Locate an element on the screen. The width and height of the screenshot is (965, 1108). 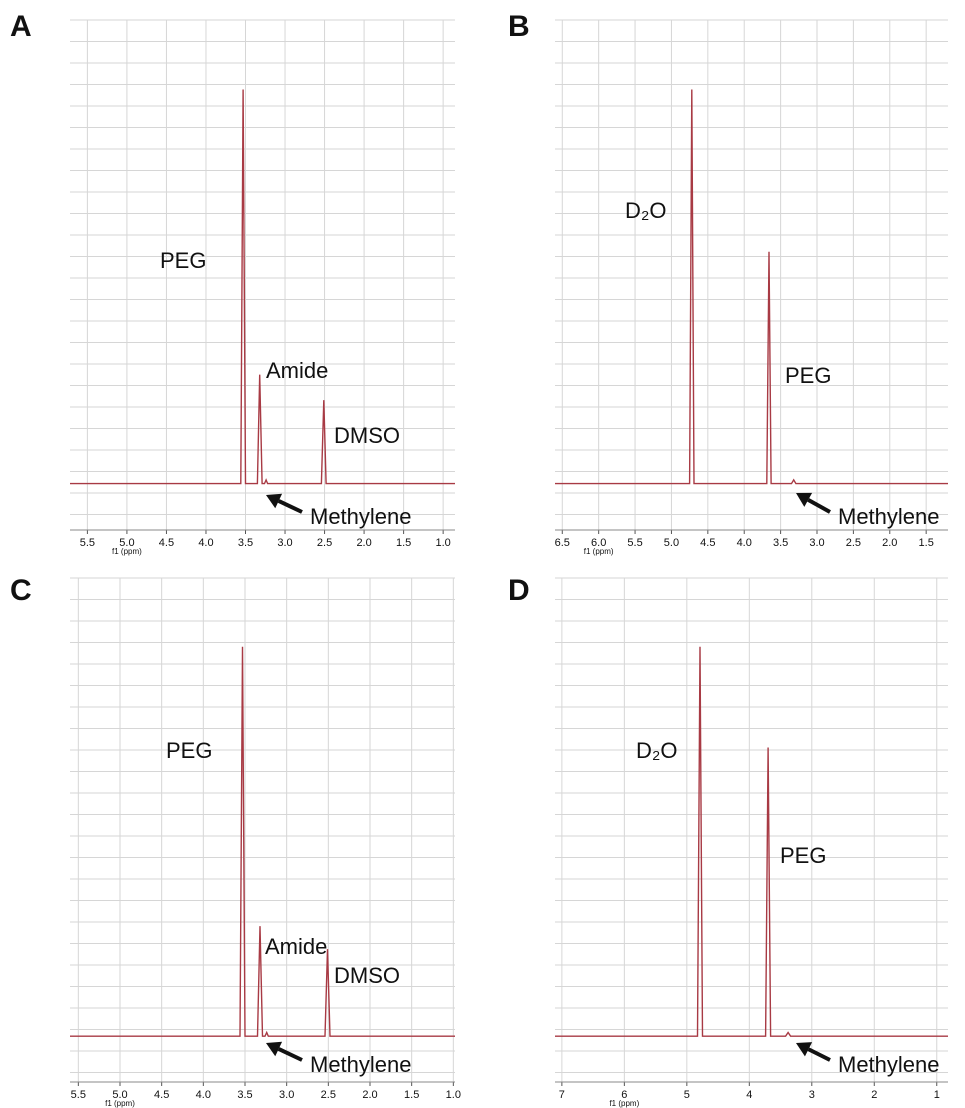
panel-label: C is located at coordinates (21, 590).